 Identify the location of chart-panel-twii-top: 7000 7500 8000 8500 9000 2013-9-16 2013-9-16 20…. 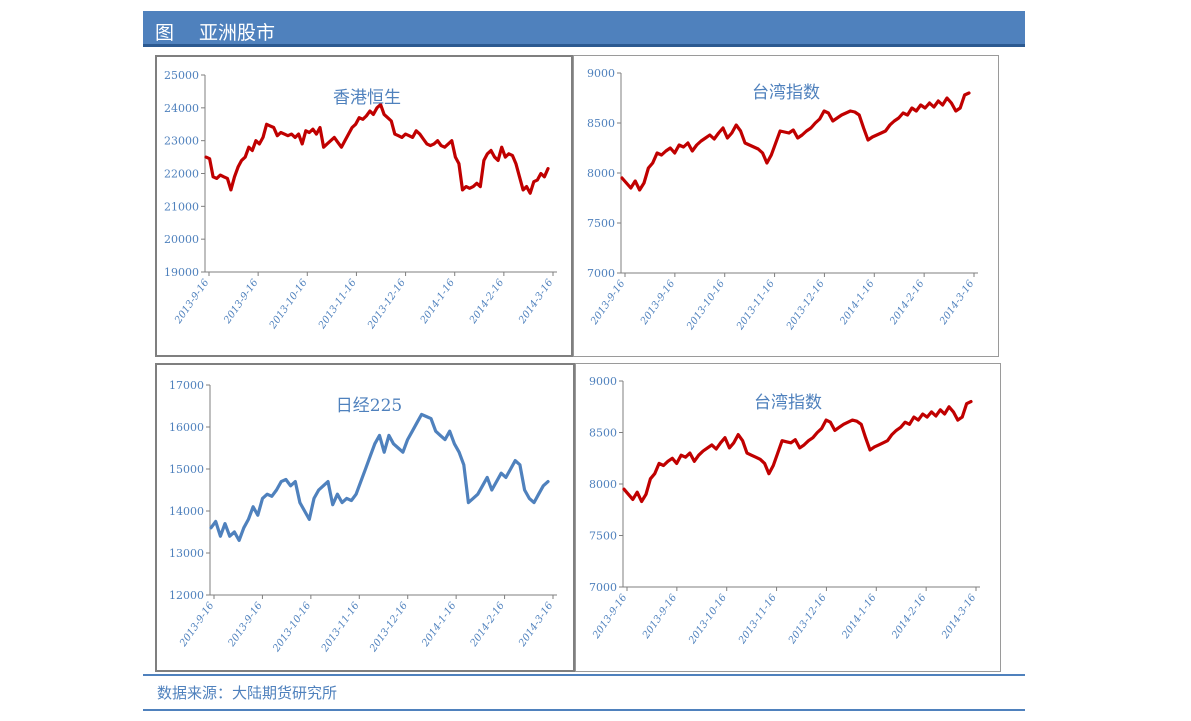
(786, 206).